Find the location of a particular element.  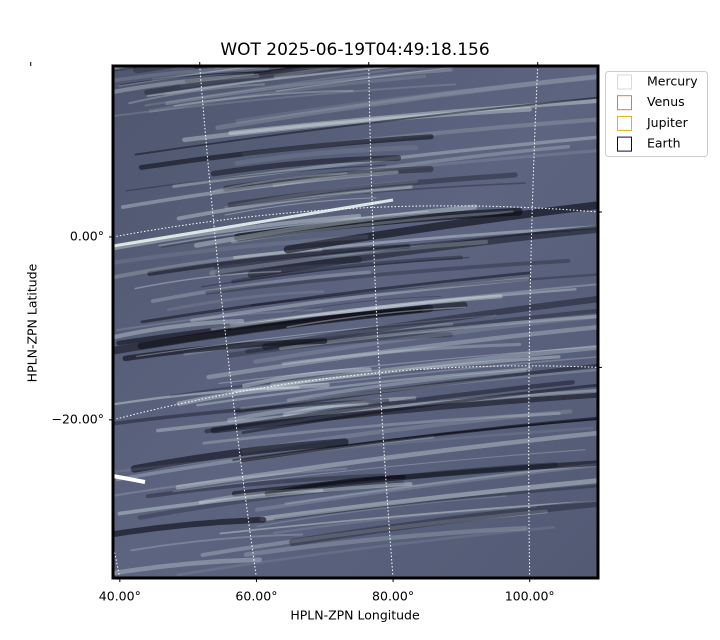

legend-label: Earth is located at coordinates (664, 143).